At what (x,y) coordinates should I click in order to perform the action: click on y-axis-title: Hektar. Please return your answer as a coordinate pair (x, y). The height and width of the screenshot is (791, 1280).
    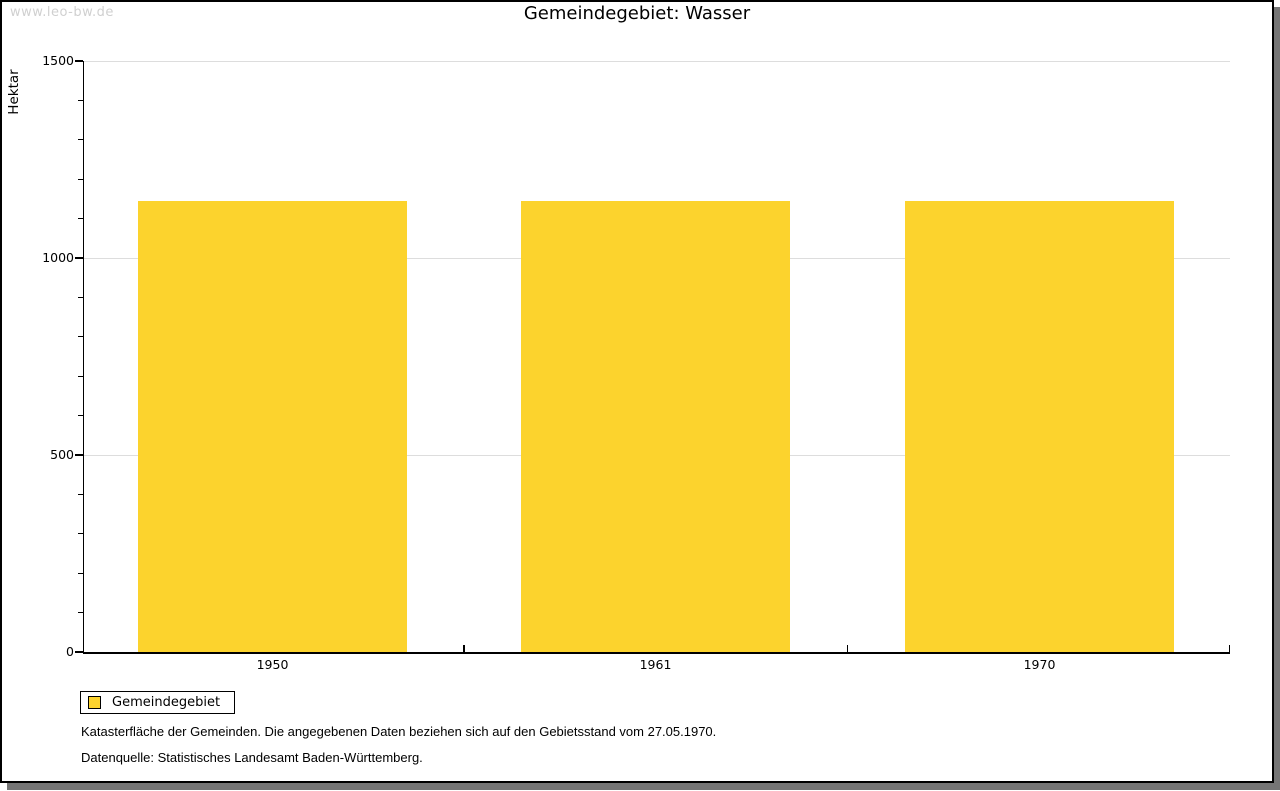
    Looking at the image, I should click on (14, 92).